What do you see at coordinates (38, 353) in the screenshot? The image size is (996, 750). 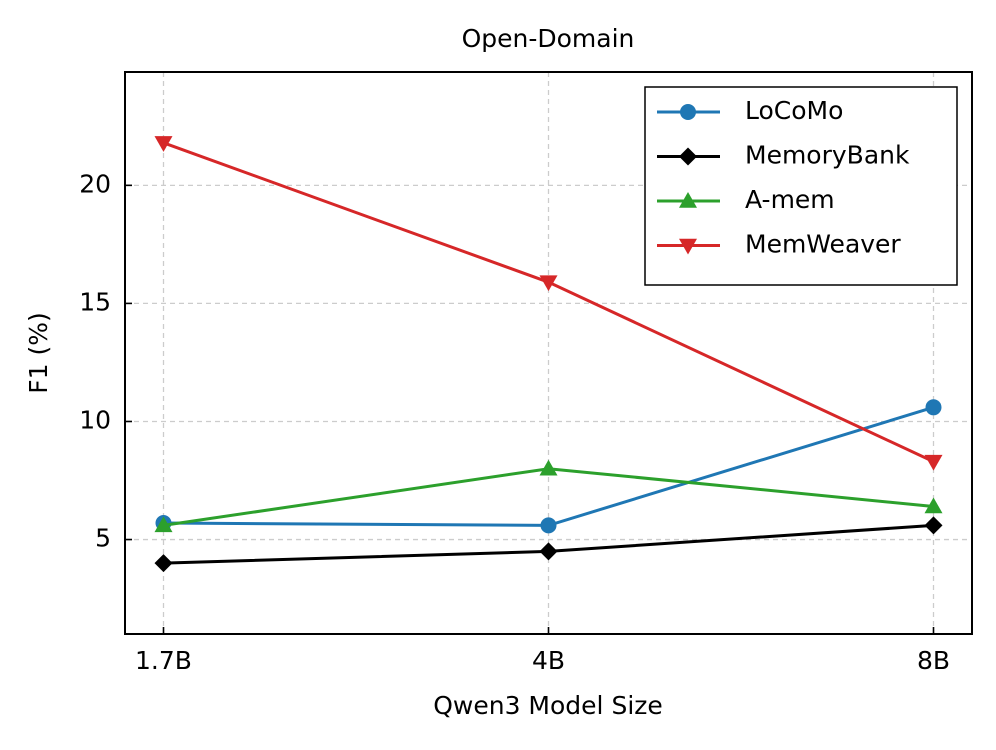 I see `y-axis-label: F1 (%)` at bounding box center [38, 353].